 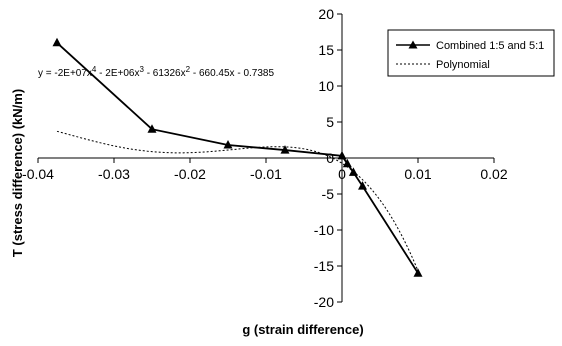 What do you see at coordinates (114, 174) in the screenshot?
I see `x-tick-label: -0.03` at bounding box center [114, 174].